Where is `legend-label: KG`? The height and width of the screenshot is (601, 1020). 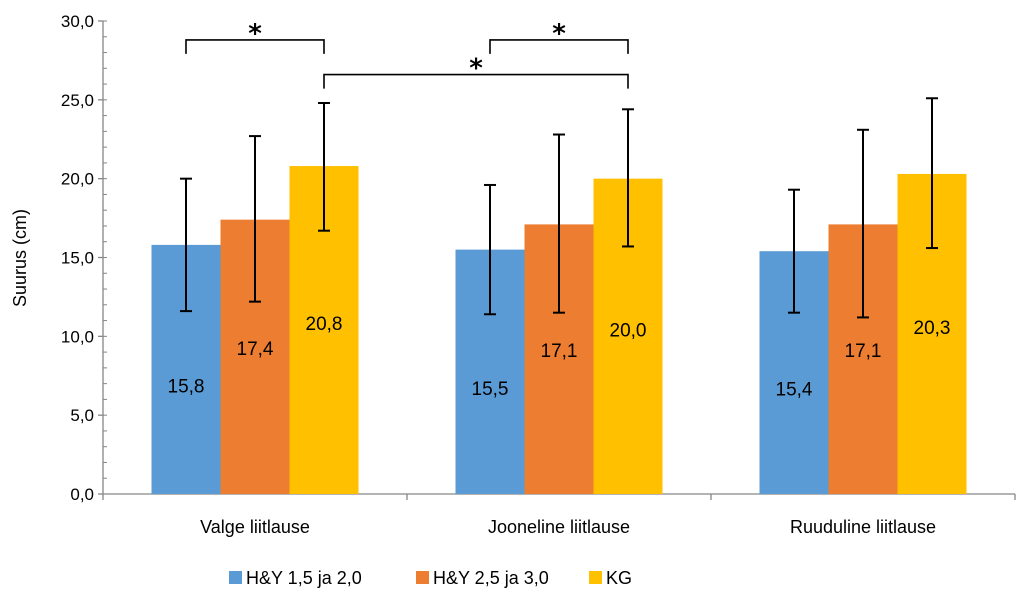 legend-label: KG is located at coordinates (619, 578).